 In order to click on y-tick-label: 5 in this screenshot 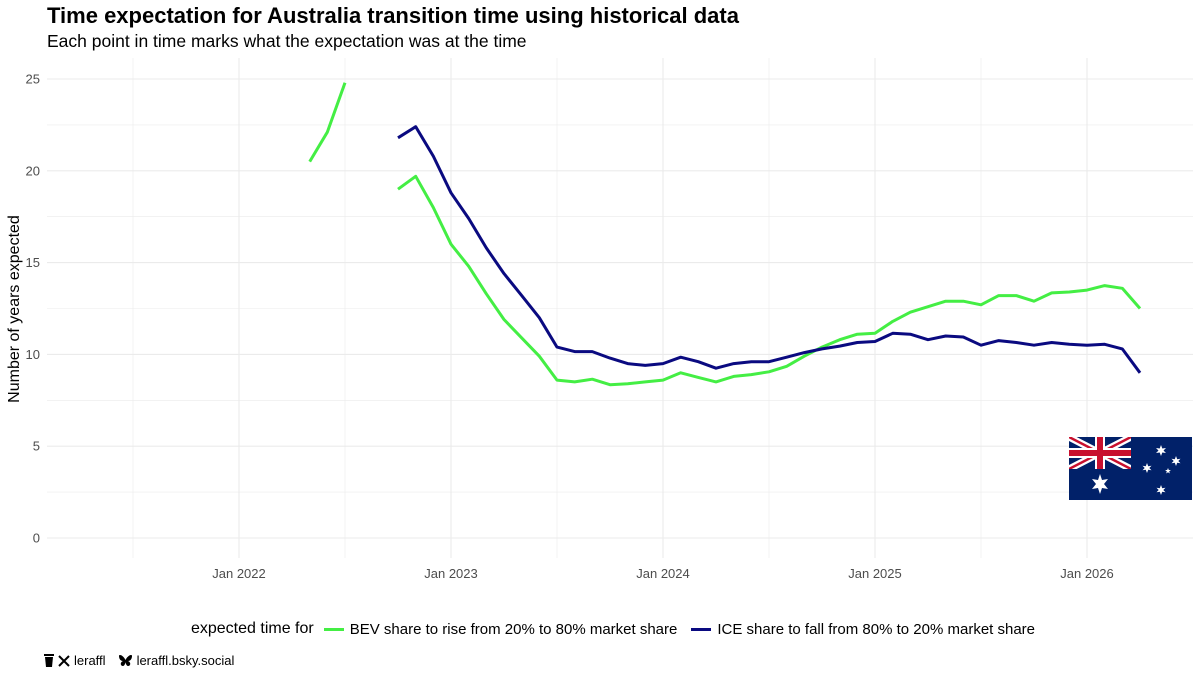, I will do `click(36, 446)`.